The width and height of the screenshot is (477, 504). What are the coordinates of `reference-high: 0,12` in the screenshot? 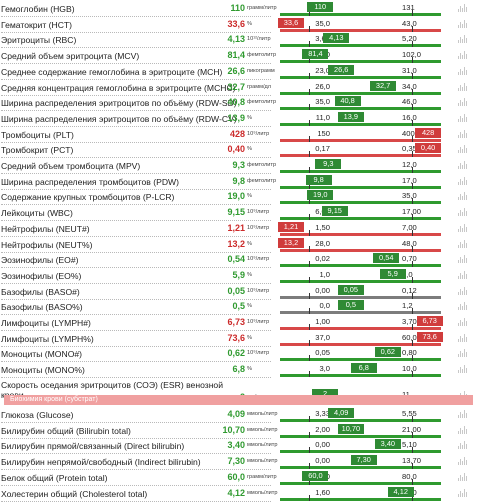 It's located at (409, 290).